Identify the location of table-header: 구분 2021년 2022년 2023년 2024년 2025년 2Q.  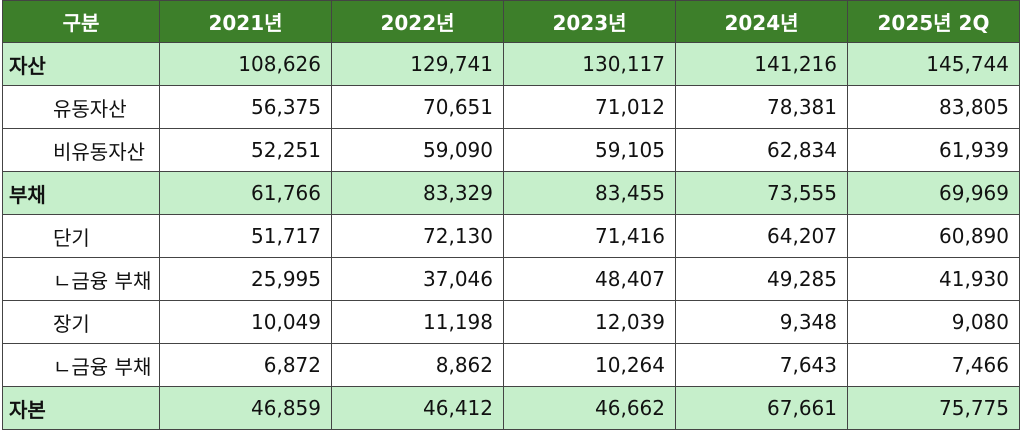
(511, 21).